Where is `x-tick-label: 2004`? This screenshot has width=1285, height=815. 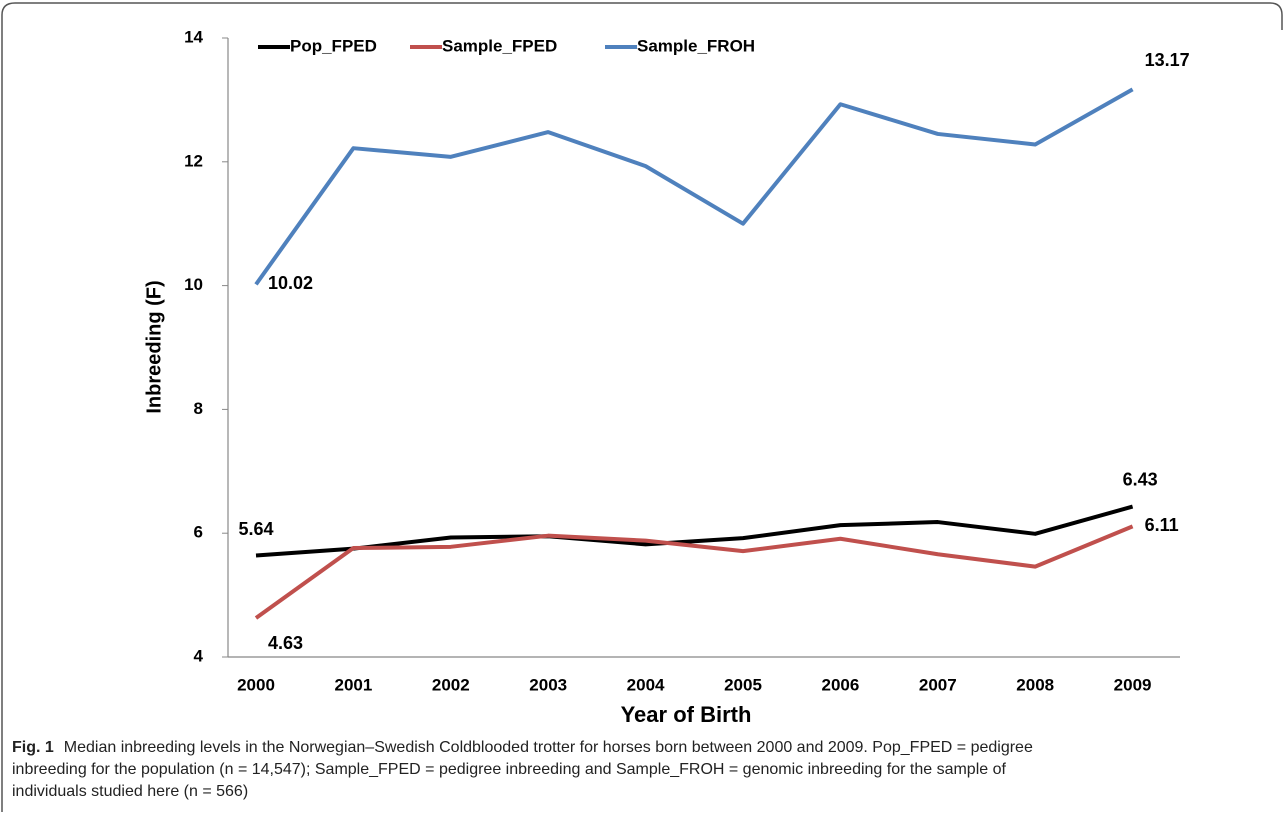
x-tick-label: 2004 is located at coordinates (646, 684).